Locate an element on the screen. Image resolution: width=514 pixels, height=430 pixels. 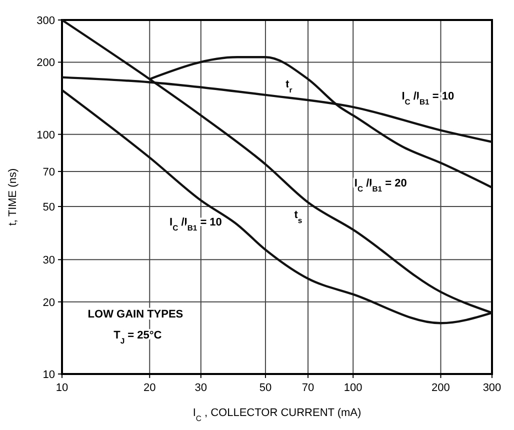
y-tick-label: 70 is located at coordinates (48, 172).